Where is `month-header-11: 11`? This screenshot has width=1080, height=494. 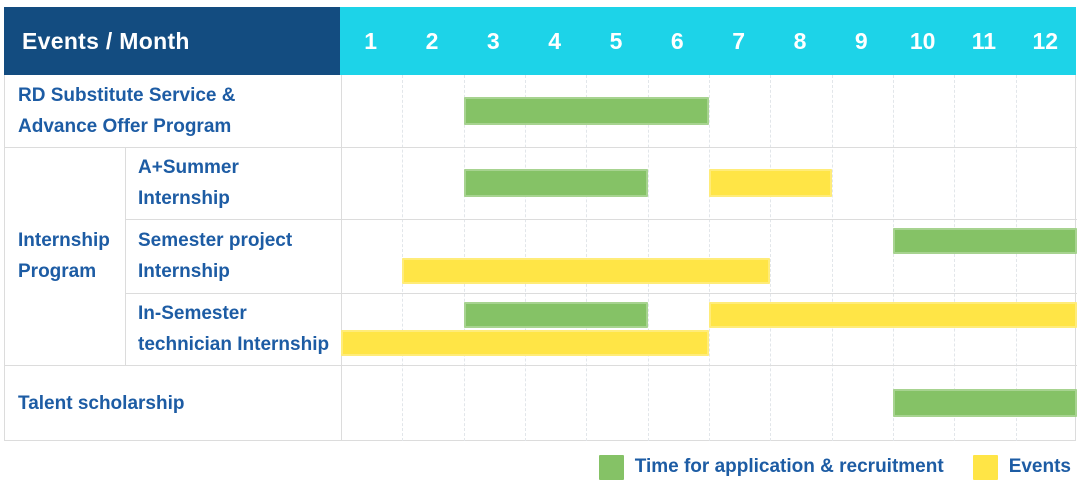
month-header-11: 11 is located at coordinates (984, 40).